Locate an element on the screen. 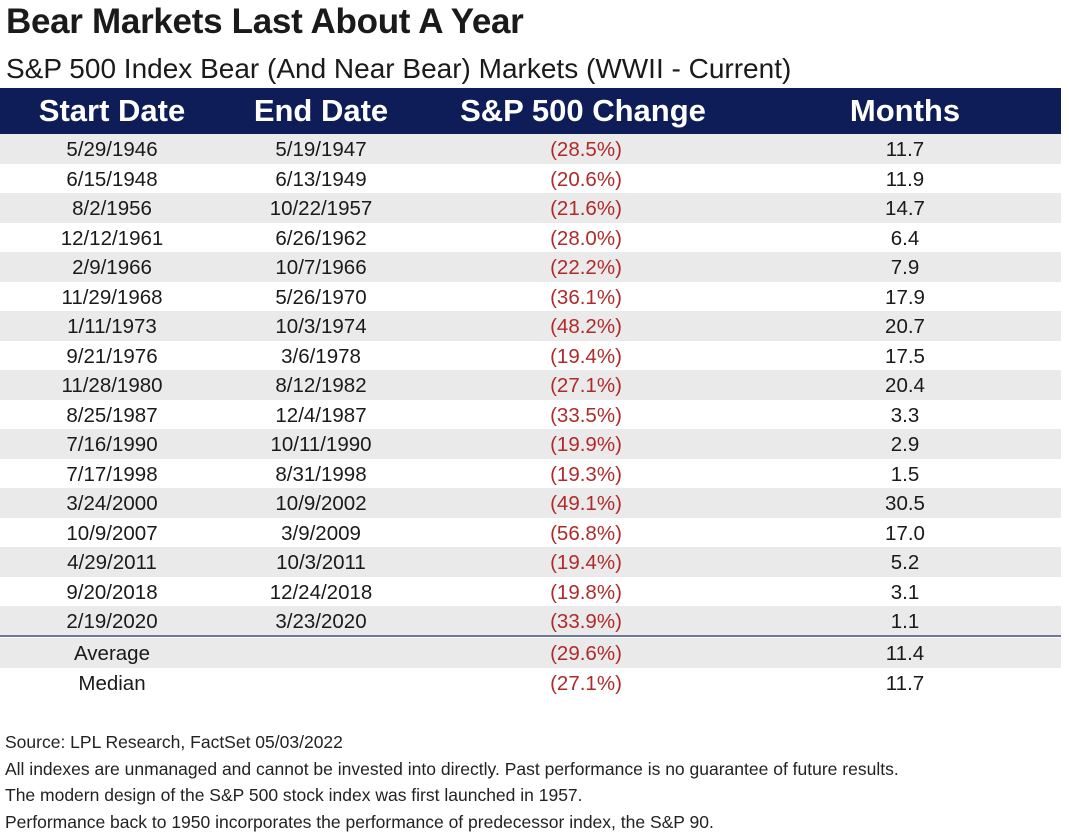  cell-end-date: 10/9/2002 is located at coordinates (321, 503).